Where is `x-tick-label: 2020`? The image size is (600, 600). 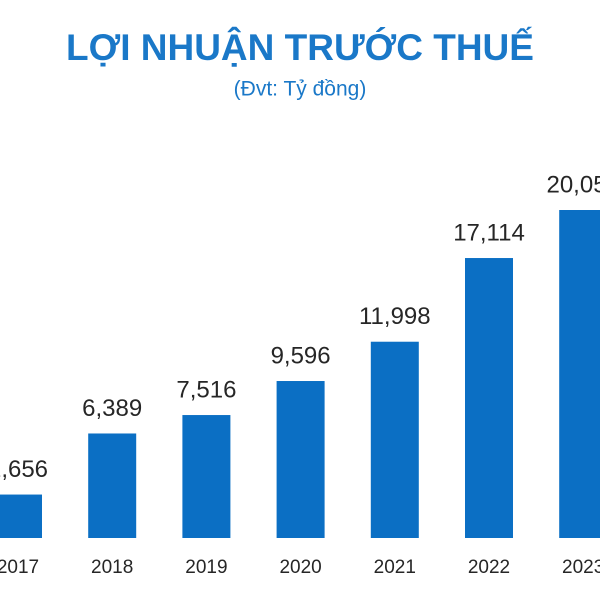 x-tick-label: 2020 is located at coordinates (300, 567).